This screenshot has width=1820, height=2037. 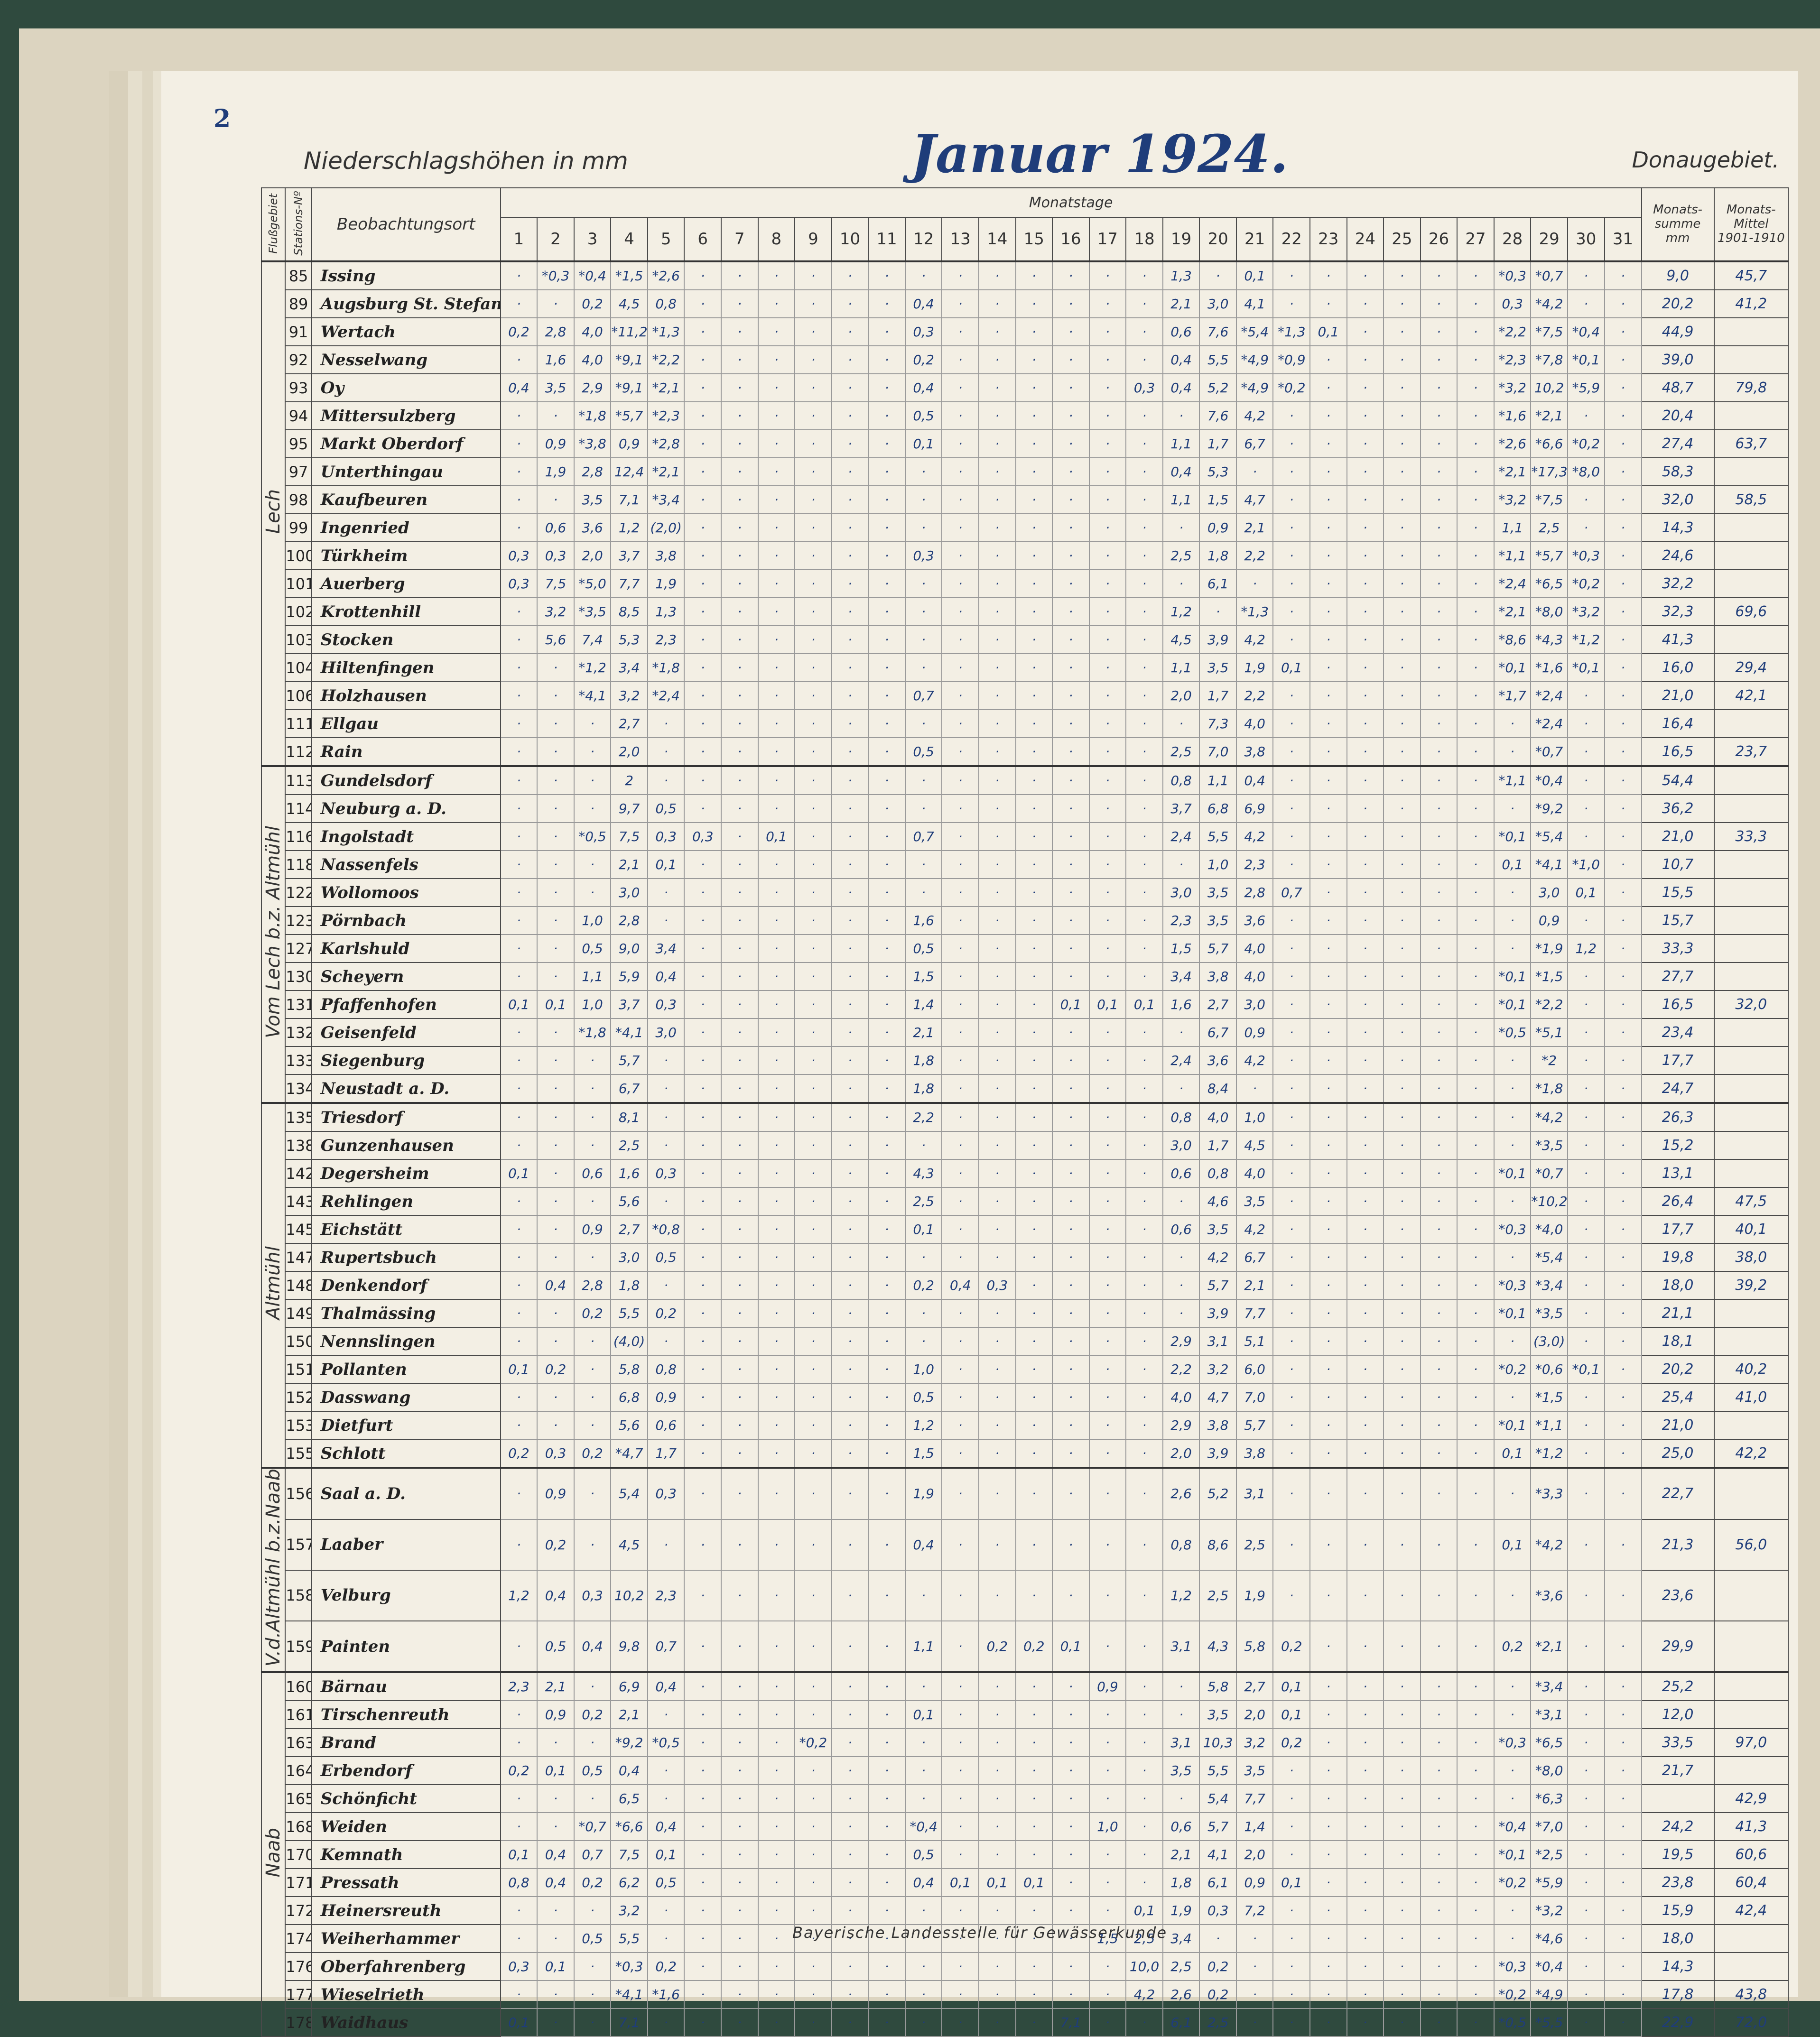 I want to click on day-value: 1,0, so click(x=923, y=1369).